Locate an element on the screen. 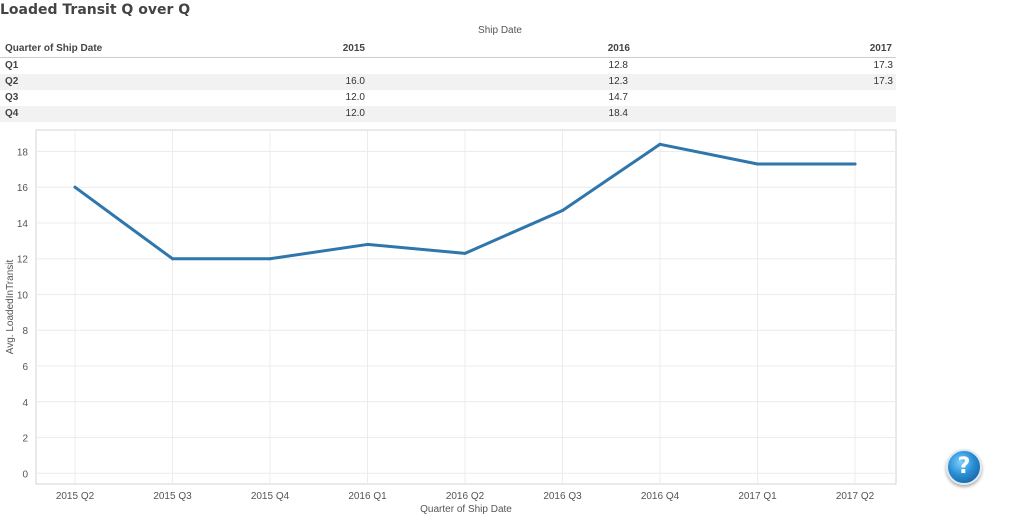 The width and height of the screenshot is (1024, 519). y-tick-label: 16 is located at coordinates (23, 188).